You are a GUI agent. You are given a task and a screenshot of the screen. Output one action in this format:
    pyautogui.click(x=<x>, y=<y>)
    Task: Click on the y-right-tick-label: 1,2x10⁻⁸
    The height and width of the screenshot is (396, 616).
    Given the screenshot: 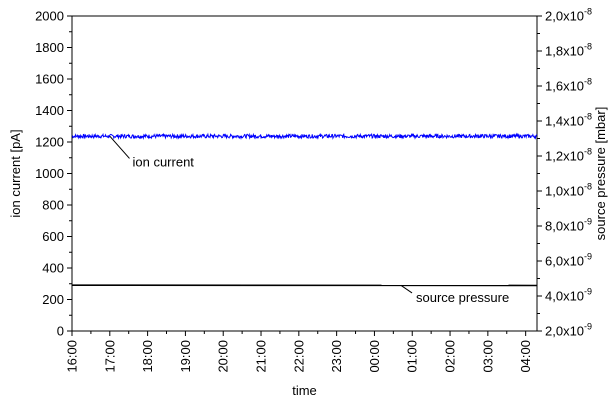 What is the action you would take?
    pyautogui.click(x=568, y=155)
    